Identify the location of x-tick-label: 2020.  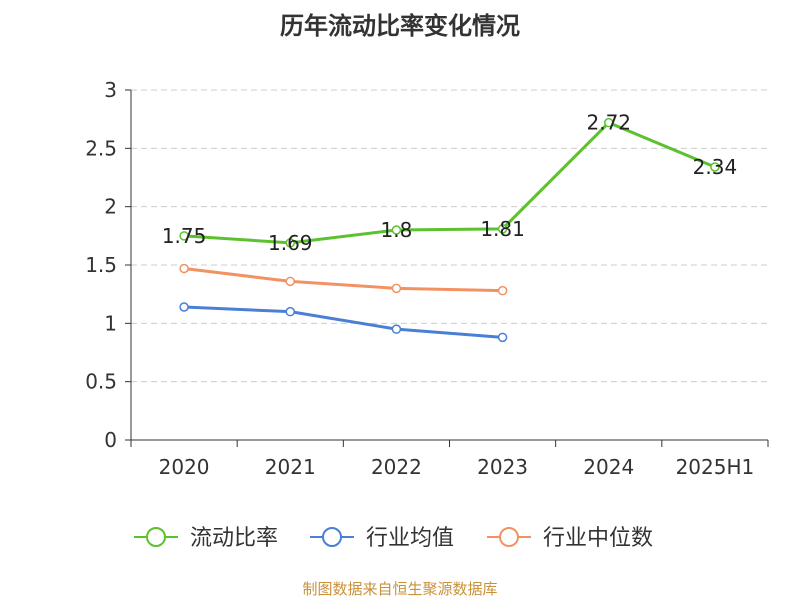
(184, 467).